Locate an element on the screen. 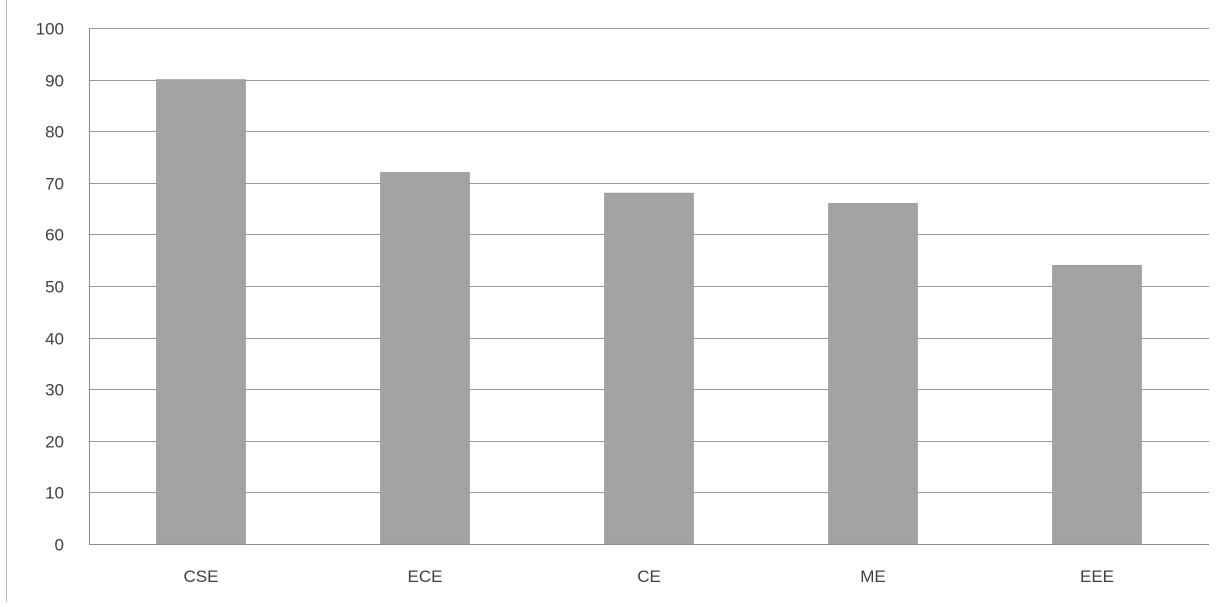  bar-cse is located at coordinates (201, 312).